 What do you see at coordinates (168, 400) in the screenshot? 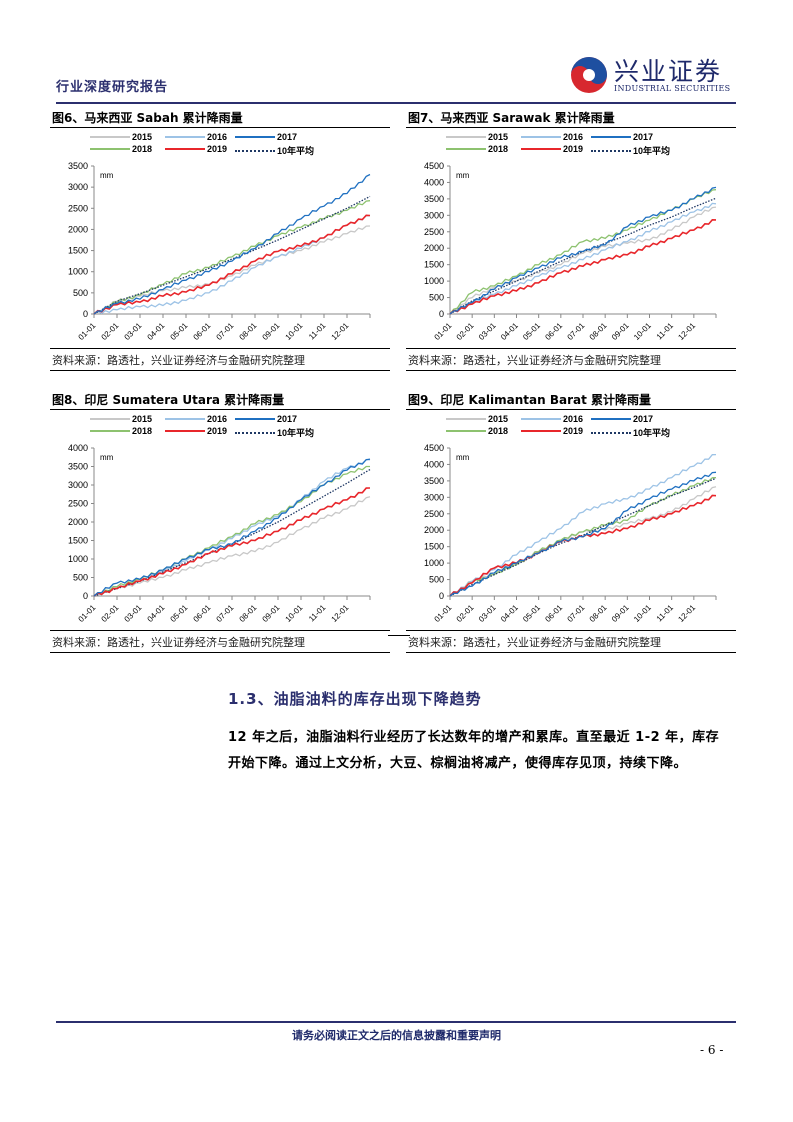
I see `figure-title: 图8、印尼 Sumatera Utara 累计降雨量` at bounding box center [168, 400].